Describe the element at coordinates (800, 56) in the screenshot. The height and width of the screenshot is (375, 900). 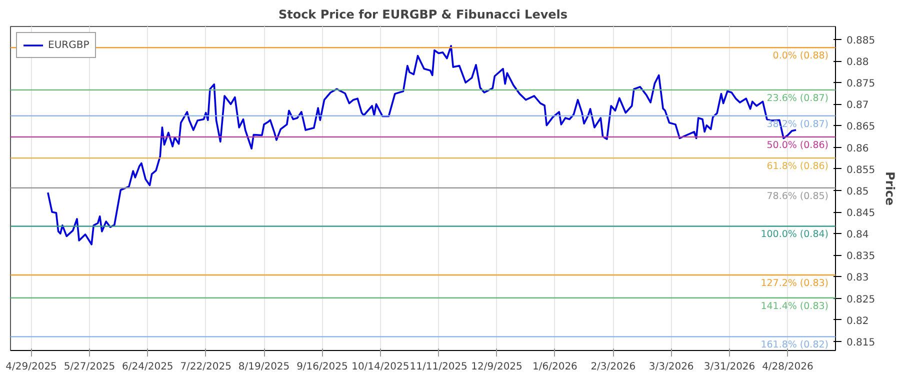
I see `ref-line-label: 0.0% (0.88)` at that location.